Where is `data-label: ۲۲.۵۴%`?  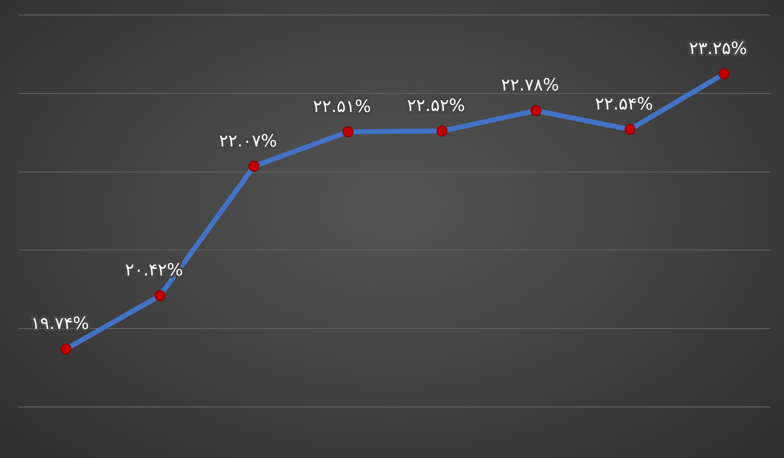
data-label: ۲۲.۵۴% is located at coordinates (624, 104).